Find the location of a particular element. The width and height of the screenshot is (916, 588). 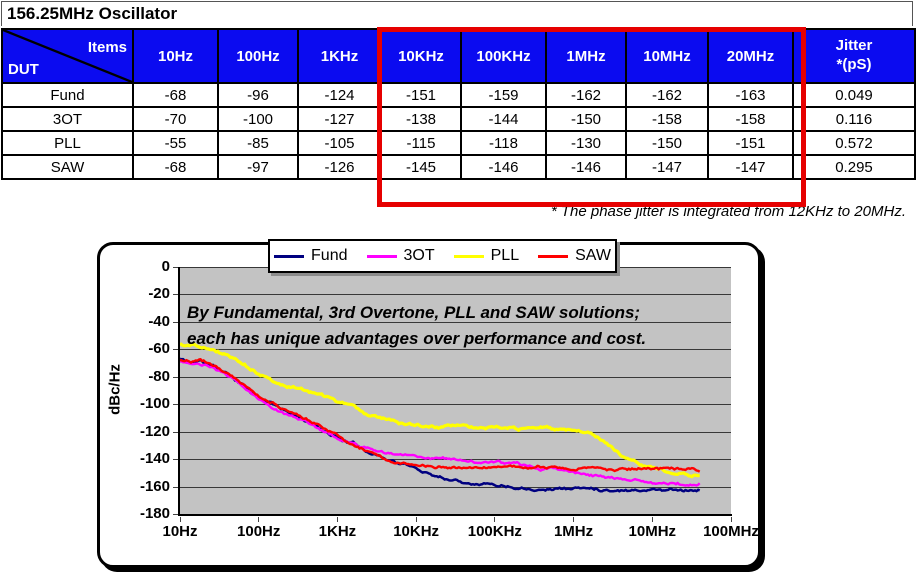

curve-saw is located at coordinates (440, 415).